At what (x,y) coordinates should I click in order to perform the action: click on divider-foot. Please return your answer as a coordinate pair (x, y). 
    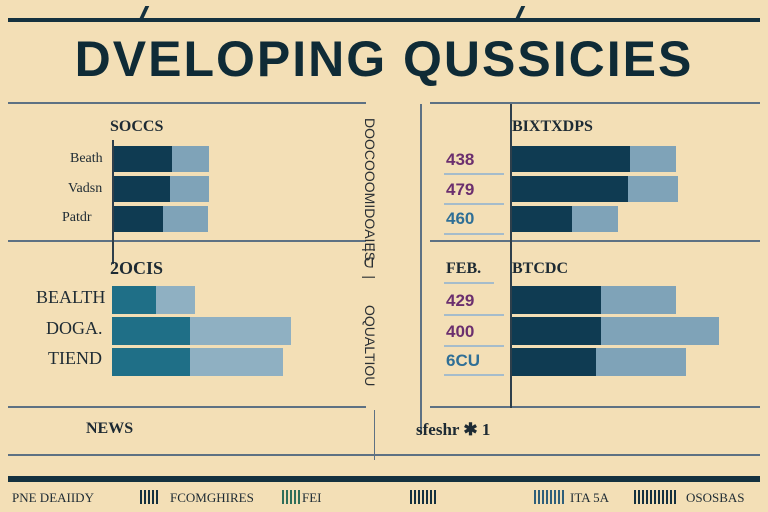
    Looking at the image, I should click on (384, 455).